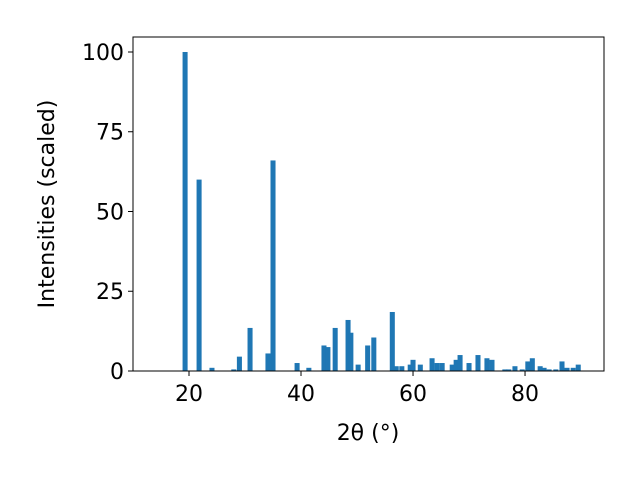 This screenshot has width=640, height=480. I want to click on y-tick-label: 50, so click(110, 212).